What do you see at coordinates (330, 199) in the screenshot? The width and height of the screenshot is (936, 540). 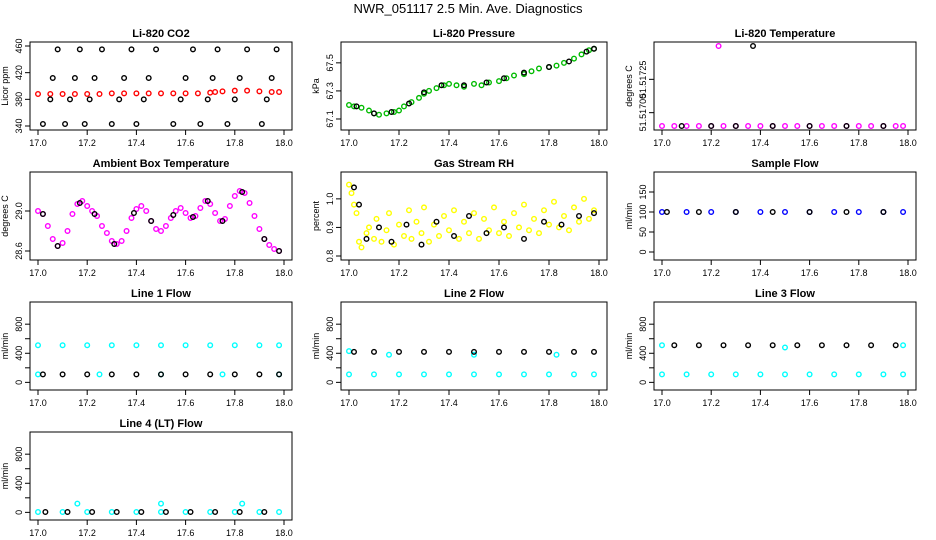 I see `y-tick-label: 1.0` at bounding box center [330, 199].